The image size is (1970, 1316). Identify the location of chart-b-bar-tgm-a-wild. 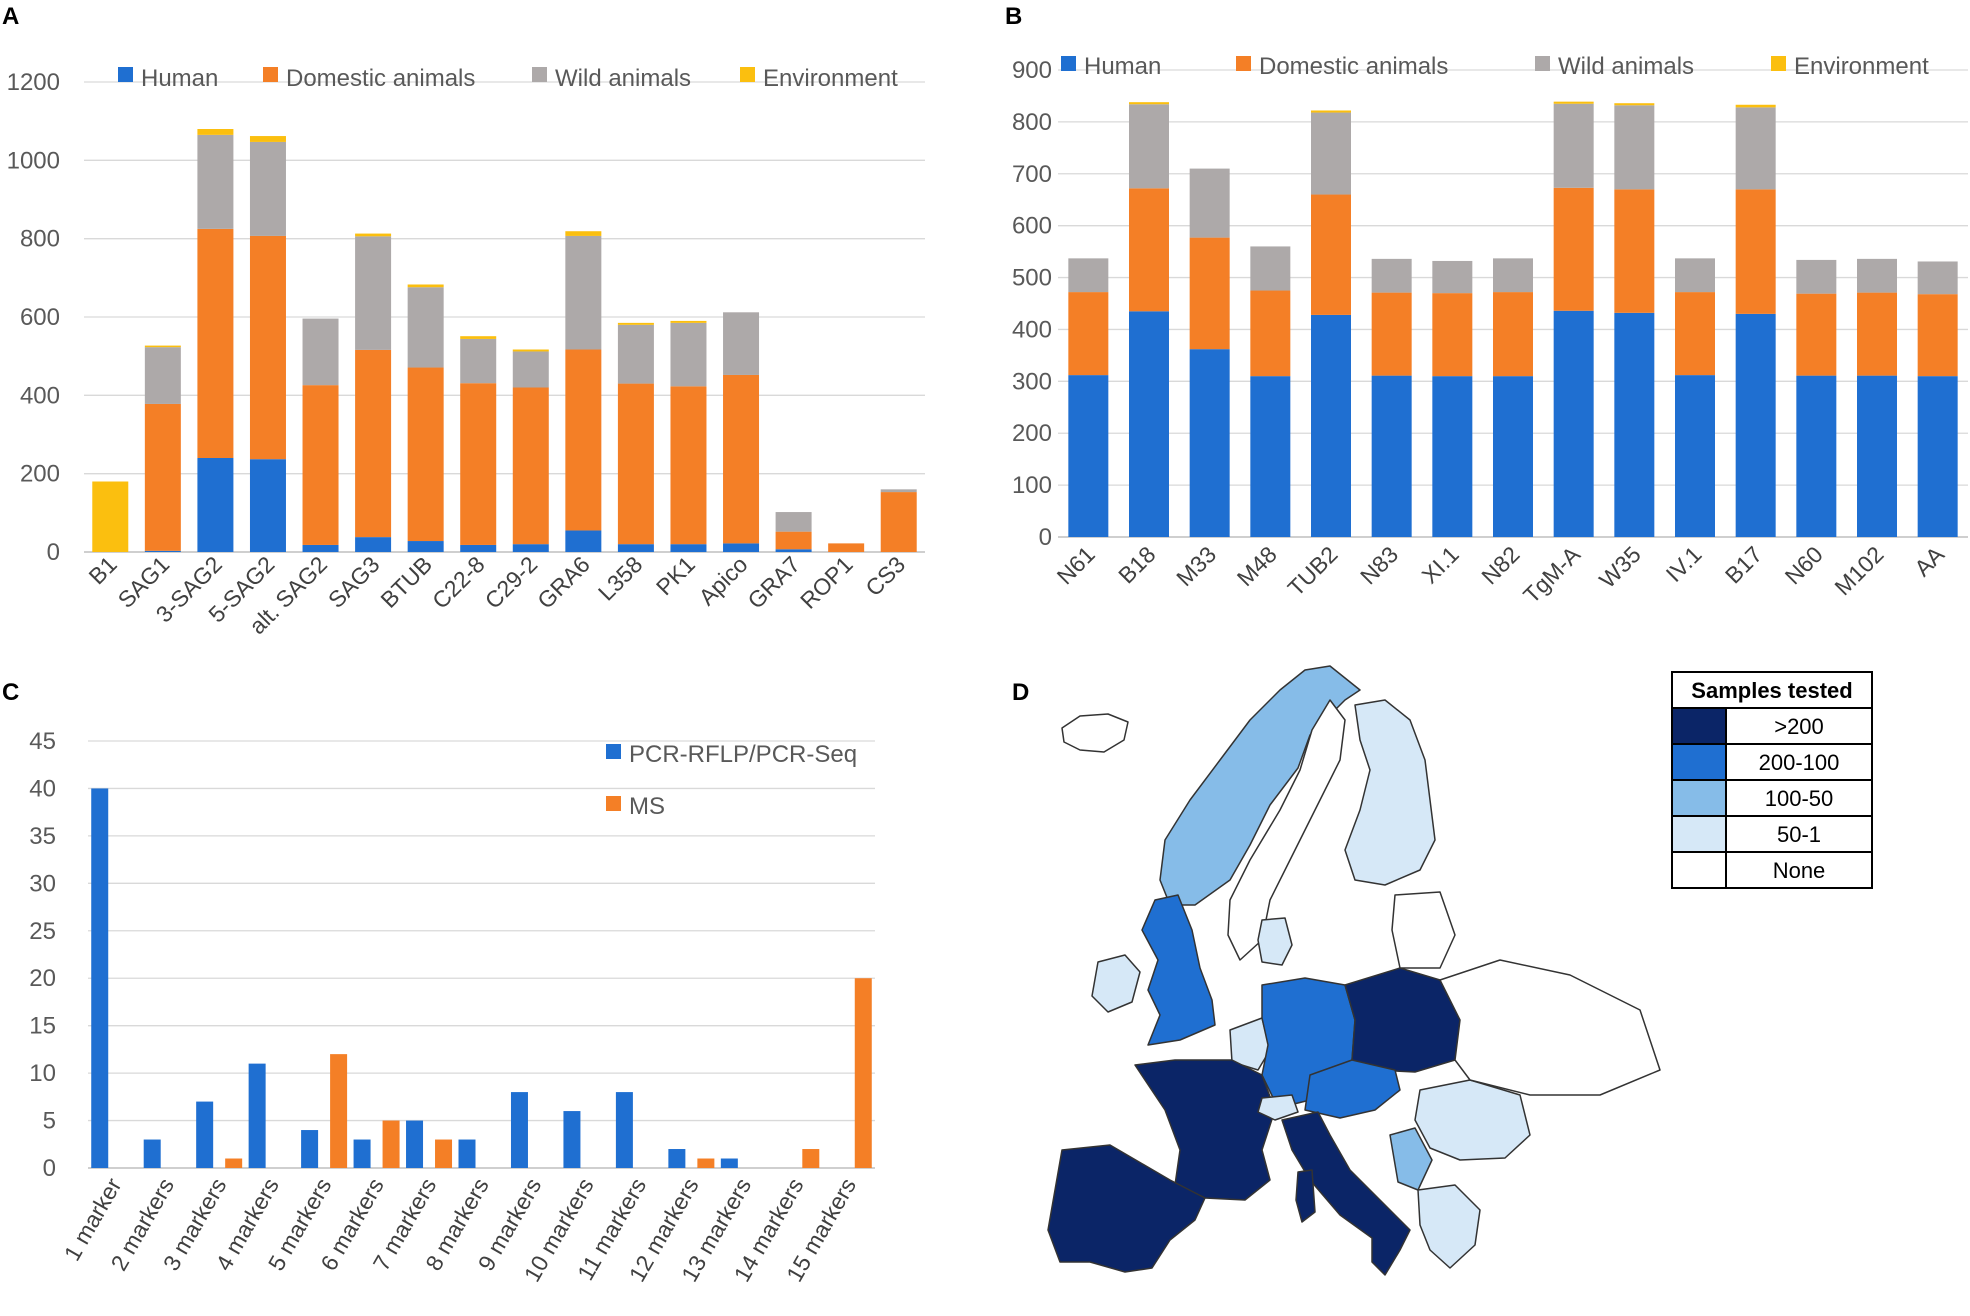
(1573, 145).